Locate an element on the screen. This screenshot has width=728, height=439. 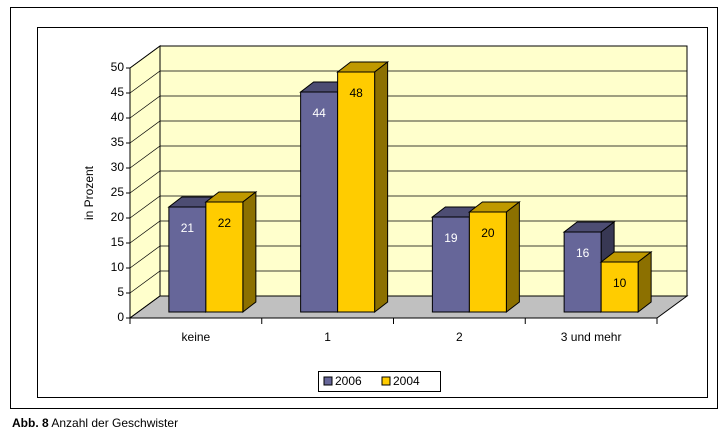
legend-label: 2004 is located at coordinates (406, 381).